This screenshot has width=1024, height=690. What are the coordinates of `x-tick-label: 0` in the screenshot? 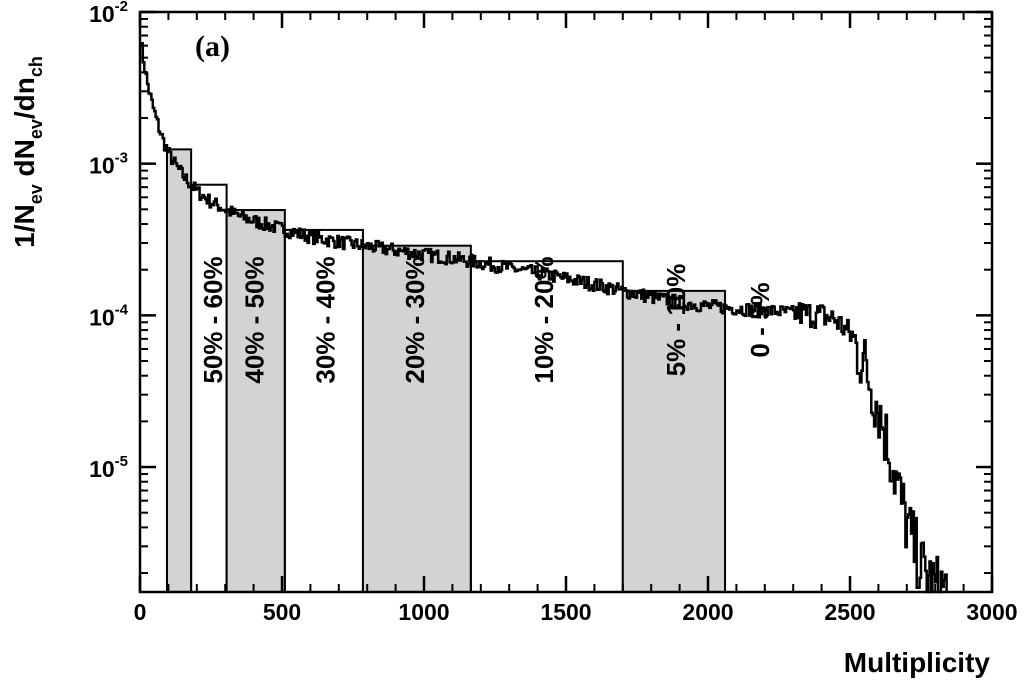 It's located at (140, 612).